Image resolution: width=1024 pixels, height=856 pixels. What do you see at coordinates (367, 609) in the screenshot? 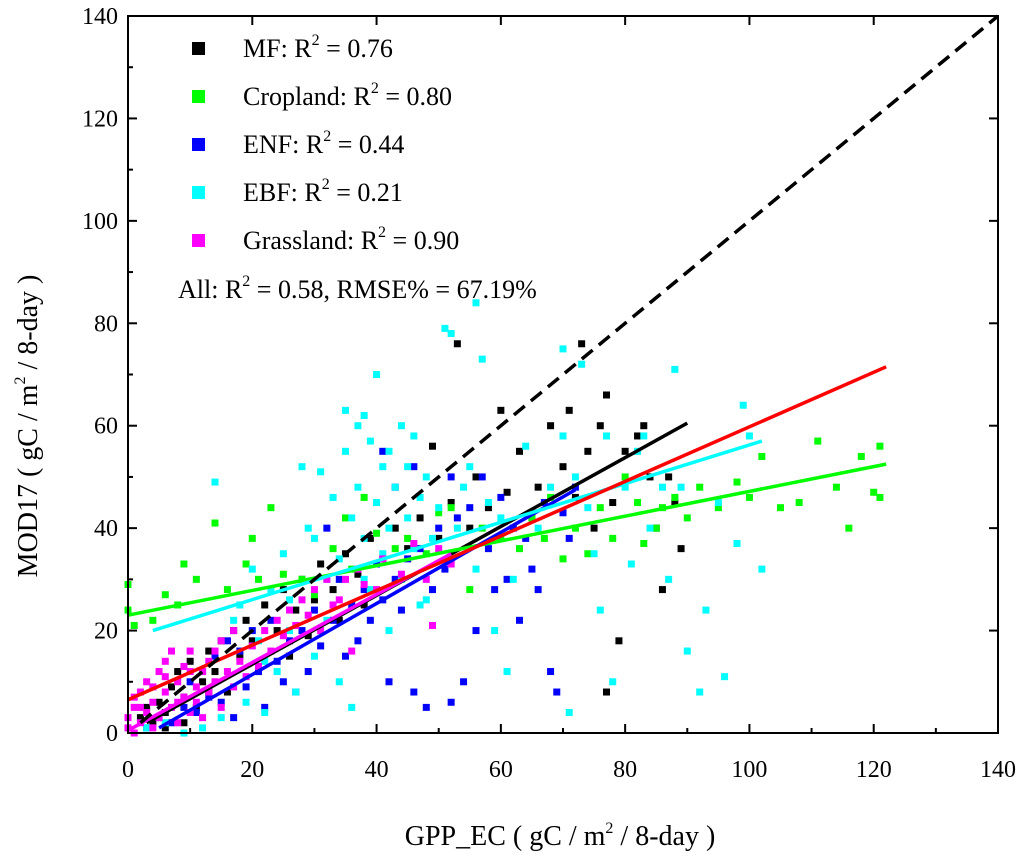
I see `fit-line-enf` at bounding box center [367, 609].